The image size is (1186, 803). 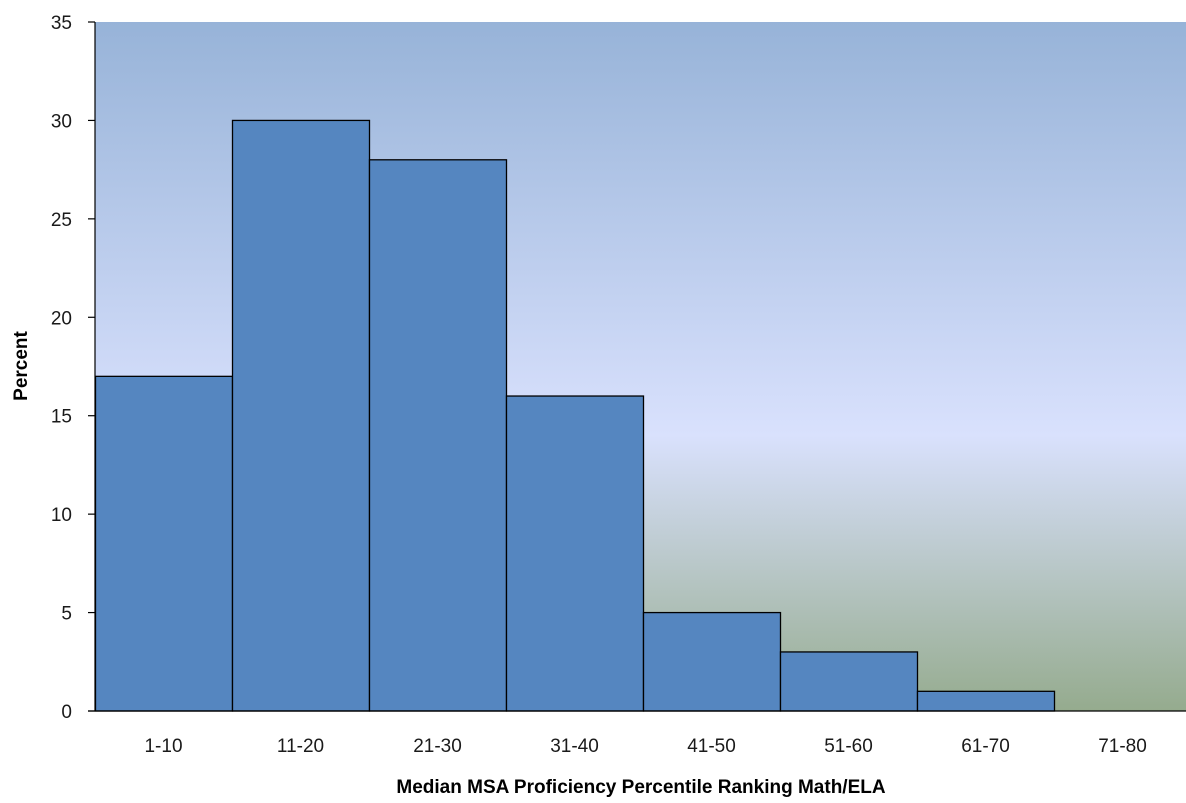 What do you see at coordinates (300, 746) in the screenshot?
I see `x-tick-label: 11-20` at bounding box center [300, 746].